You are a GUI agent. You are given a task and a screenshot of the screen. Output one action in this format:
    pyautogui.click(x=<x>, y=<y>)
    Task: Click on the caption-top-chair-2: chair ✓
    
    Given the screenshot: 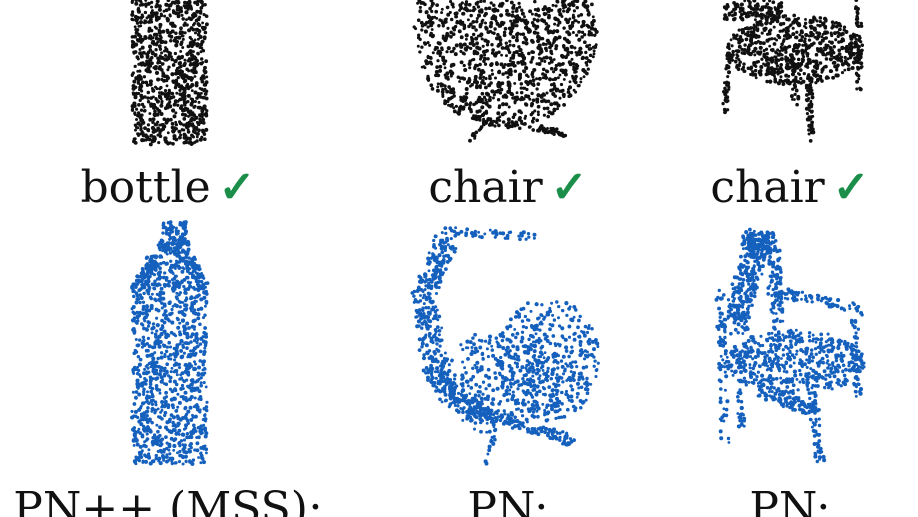 What is the action you would take?
    pyautogui.click(x=789, y=188)
    